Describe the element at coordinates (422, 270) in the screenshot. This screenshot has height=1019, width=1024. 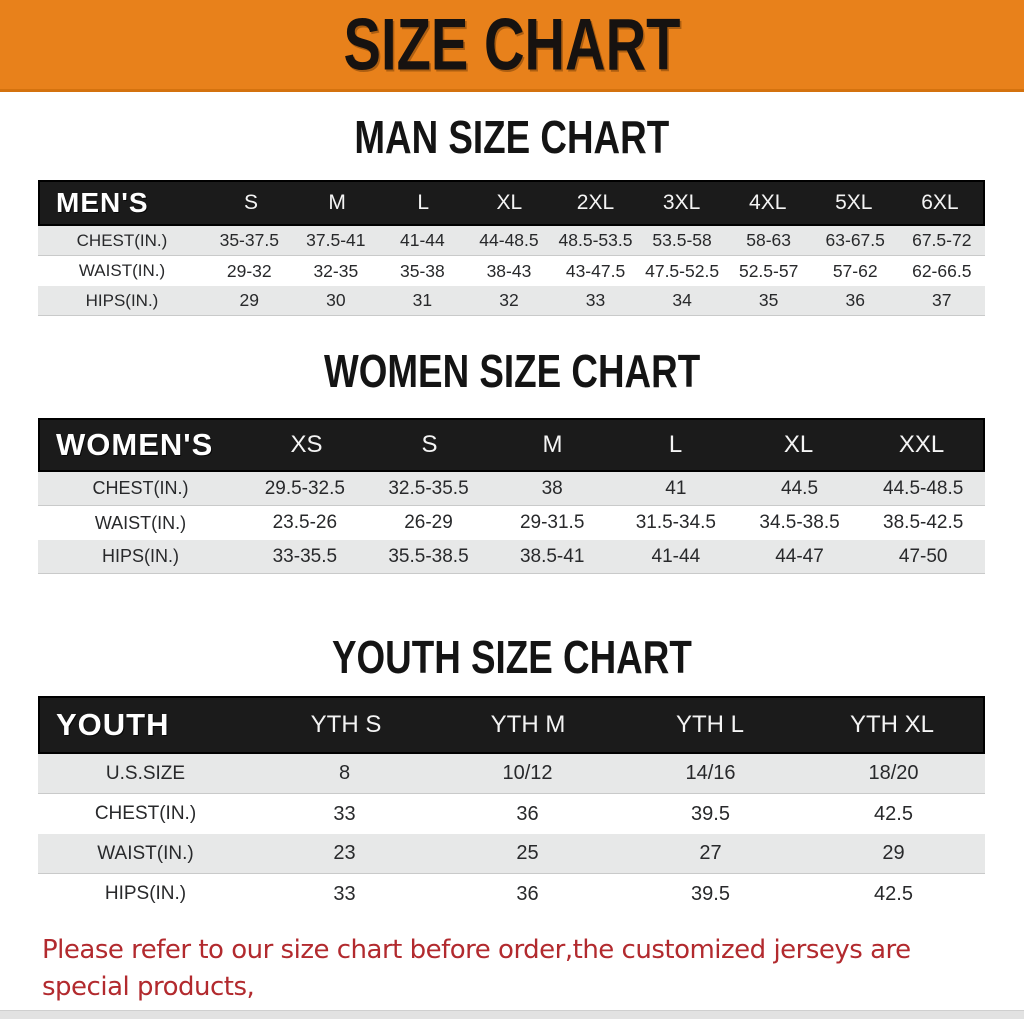
I see `size-value: 35-38` at that location.